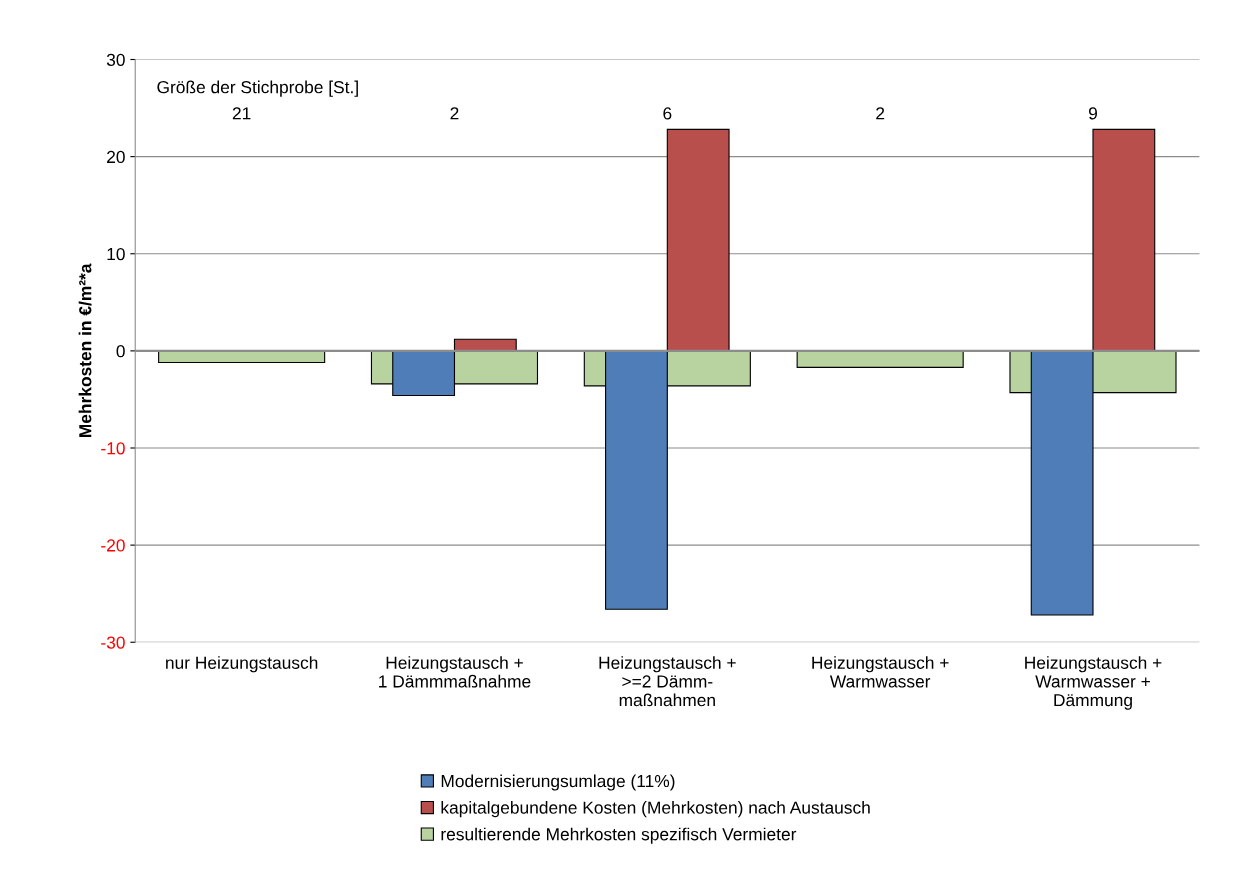  Describe the element at coordinates (116, 157) in the screenshot. I see `y-tick-label: 20` at that location.